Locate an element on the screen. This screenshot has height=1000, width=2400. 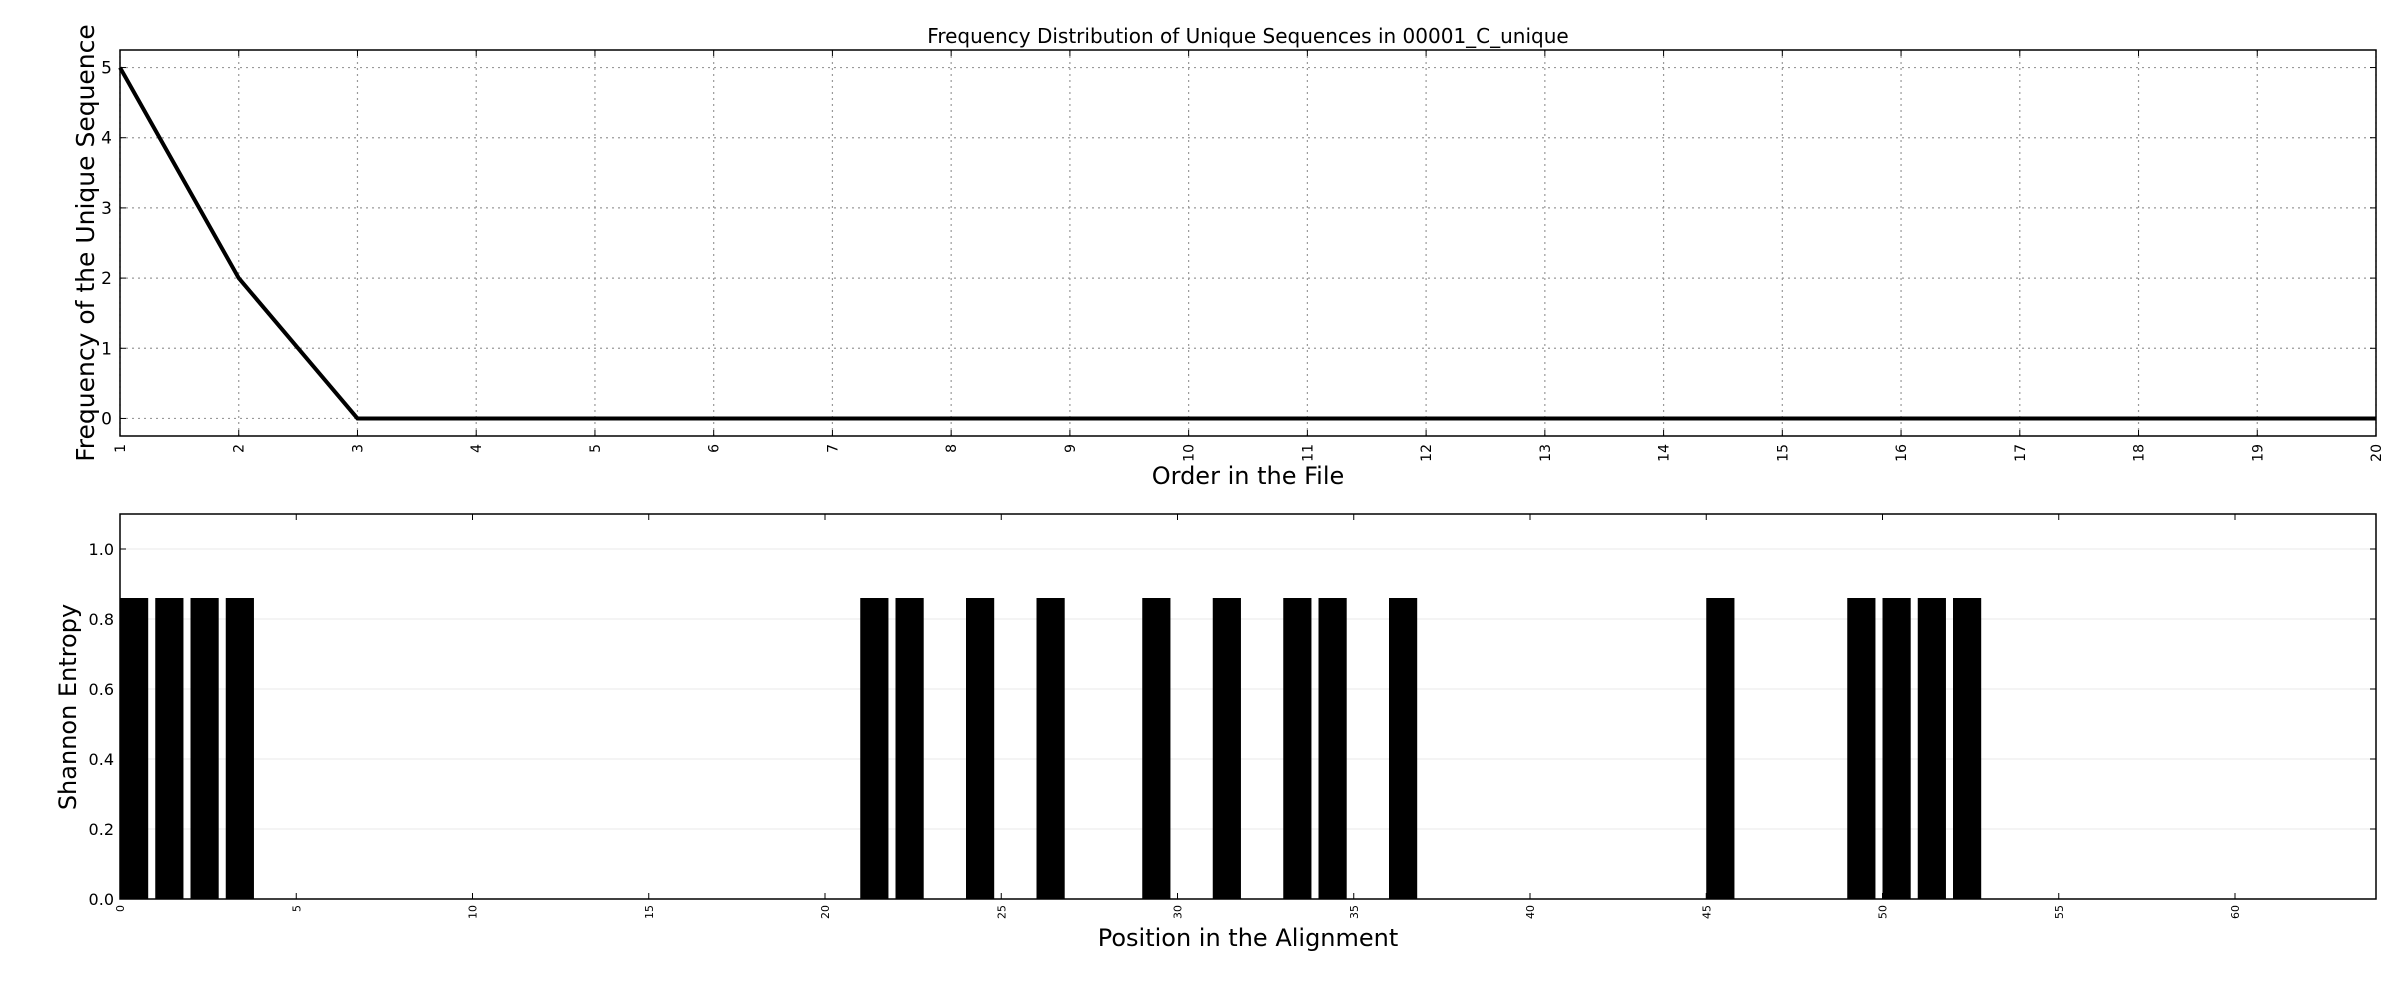
bottom-y-tick-label: 0.8 is located at coordinates (101, 619).